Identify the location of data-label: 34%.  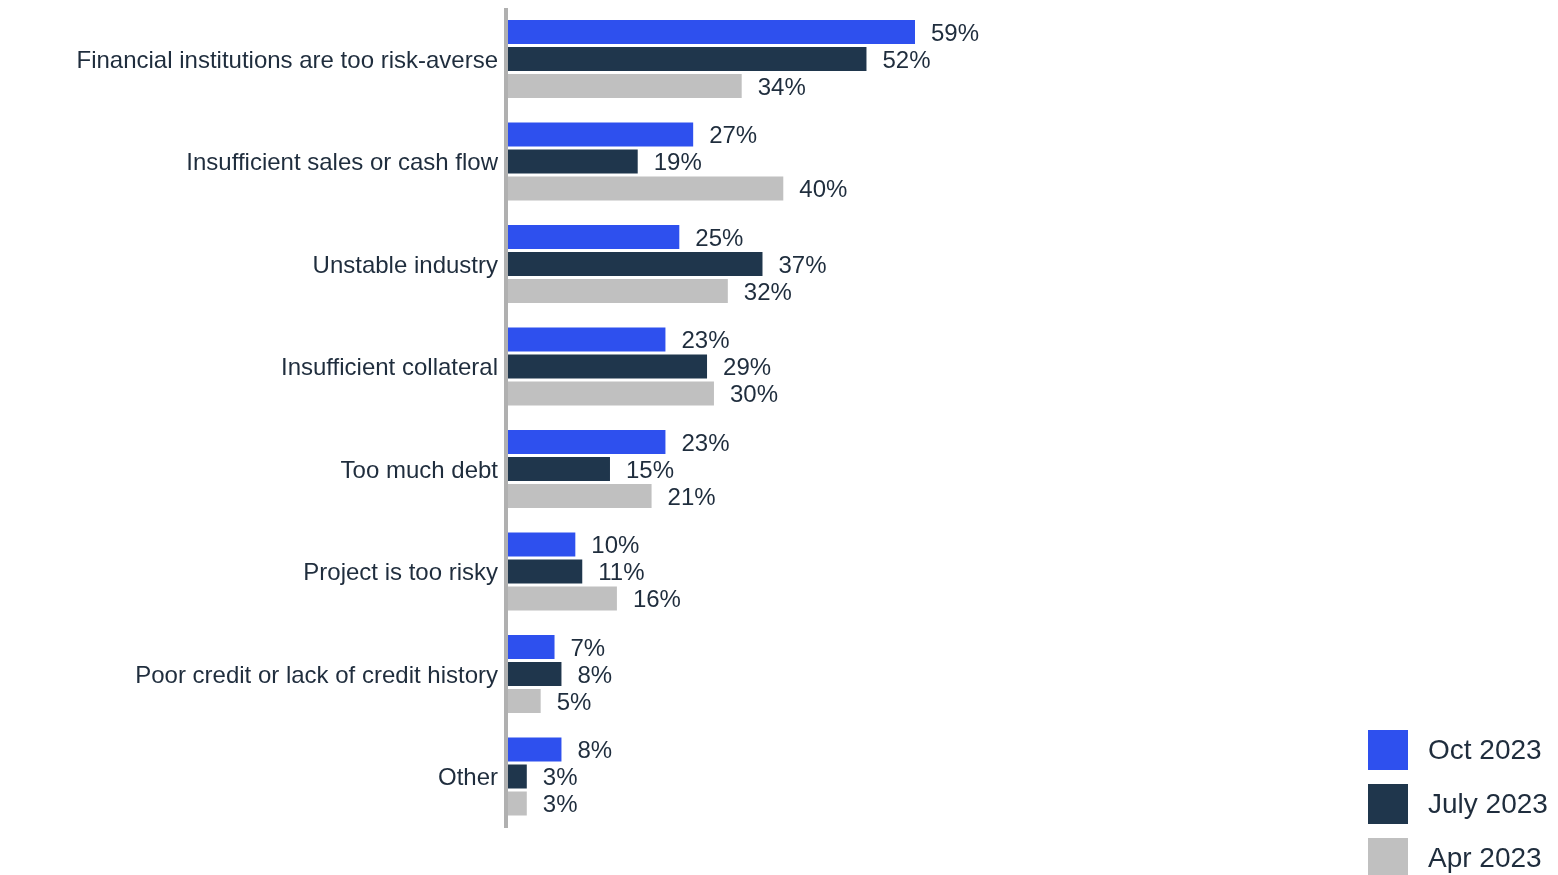
(781, 86).